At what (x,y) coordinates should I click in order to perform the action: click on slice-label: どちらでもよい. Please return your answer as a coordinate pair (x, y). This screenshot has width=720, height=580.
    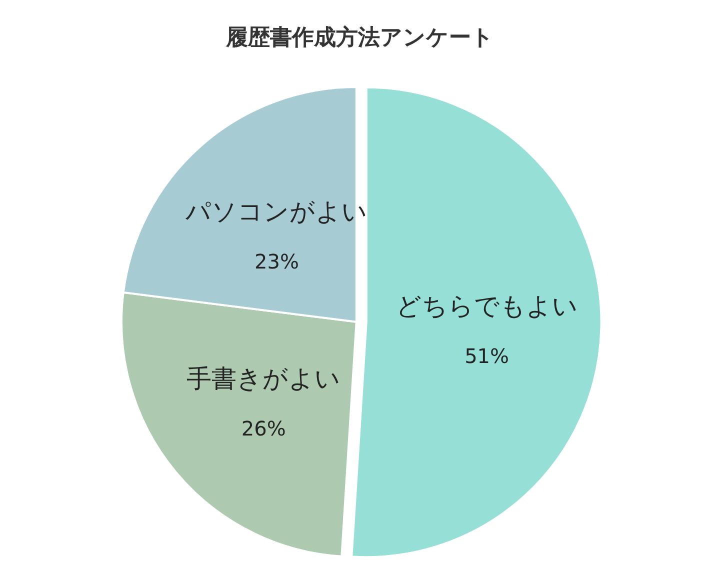
    Looking at the image, I should click on (487, 305).